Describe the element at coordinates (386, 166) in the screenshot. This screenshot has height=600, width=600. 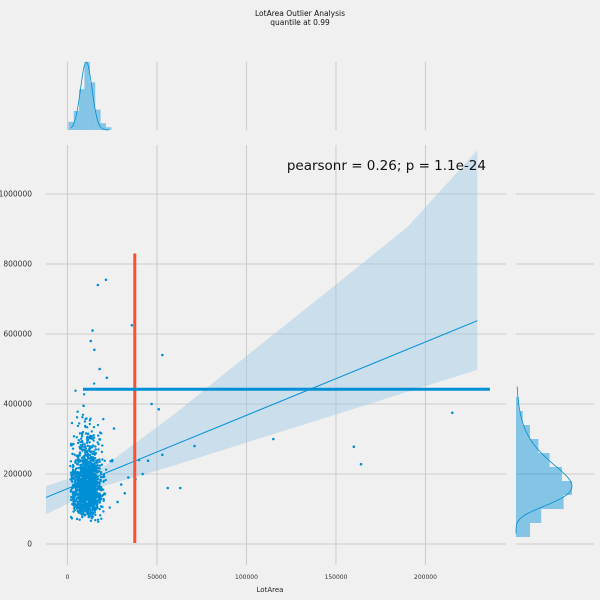
I see `pearson-annotation: pearsonr = 0.26; p = 1.1e-24` at that location.